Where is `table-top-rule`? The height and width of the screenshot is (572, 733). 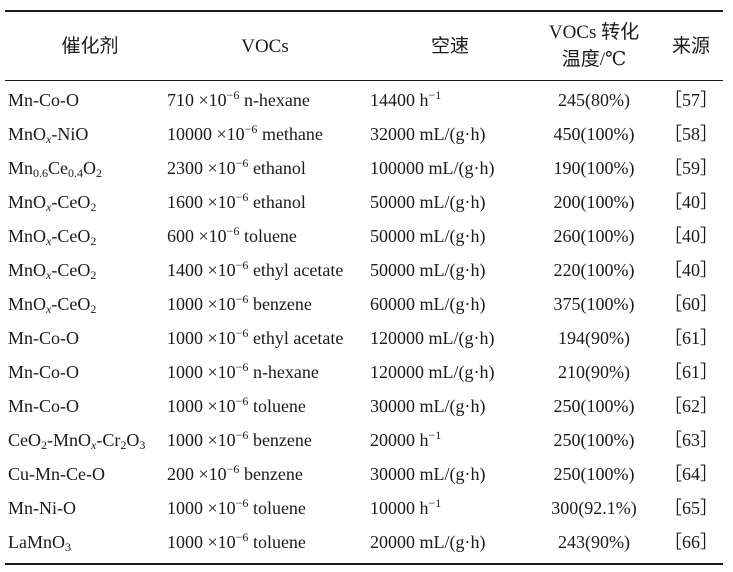 table-top-rule is located at coordinates (364, 11).